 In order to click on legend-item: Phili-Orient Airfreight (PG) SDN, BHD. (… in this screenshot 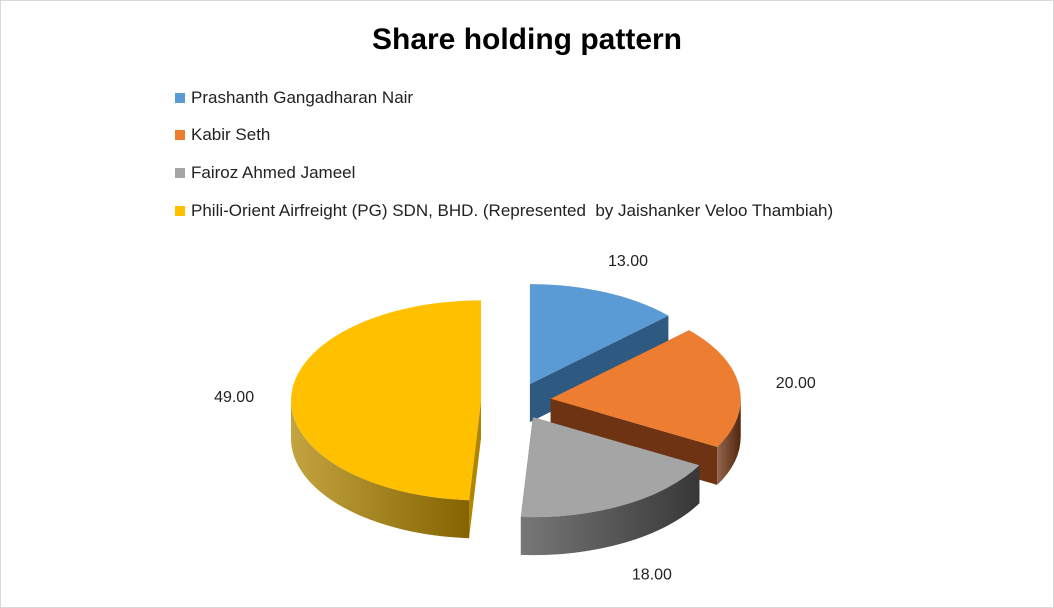, I will do `click(504, 211)`.